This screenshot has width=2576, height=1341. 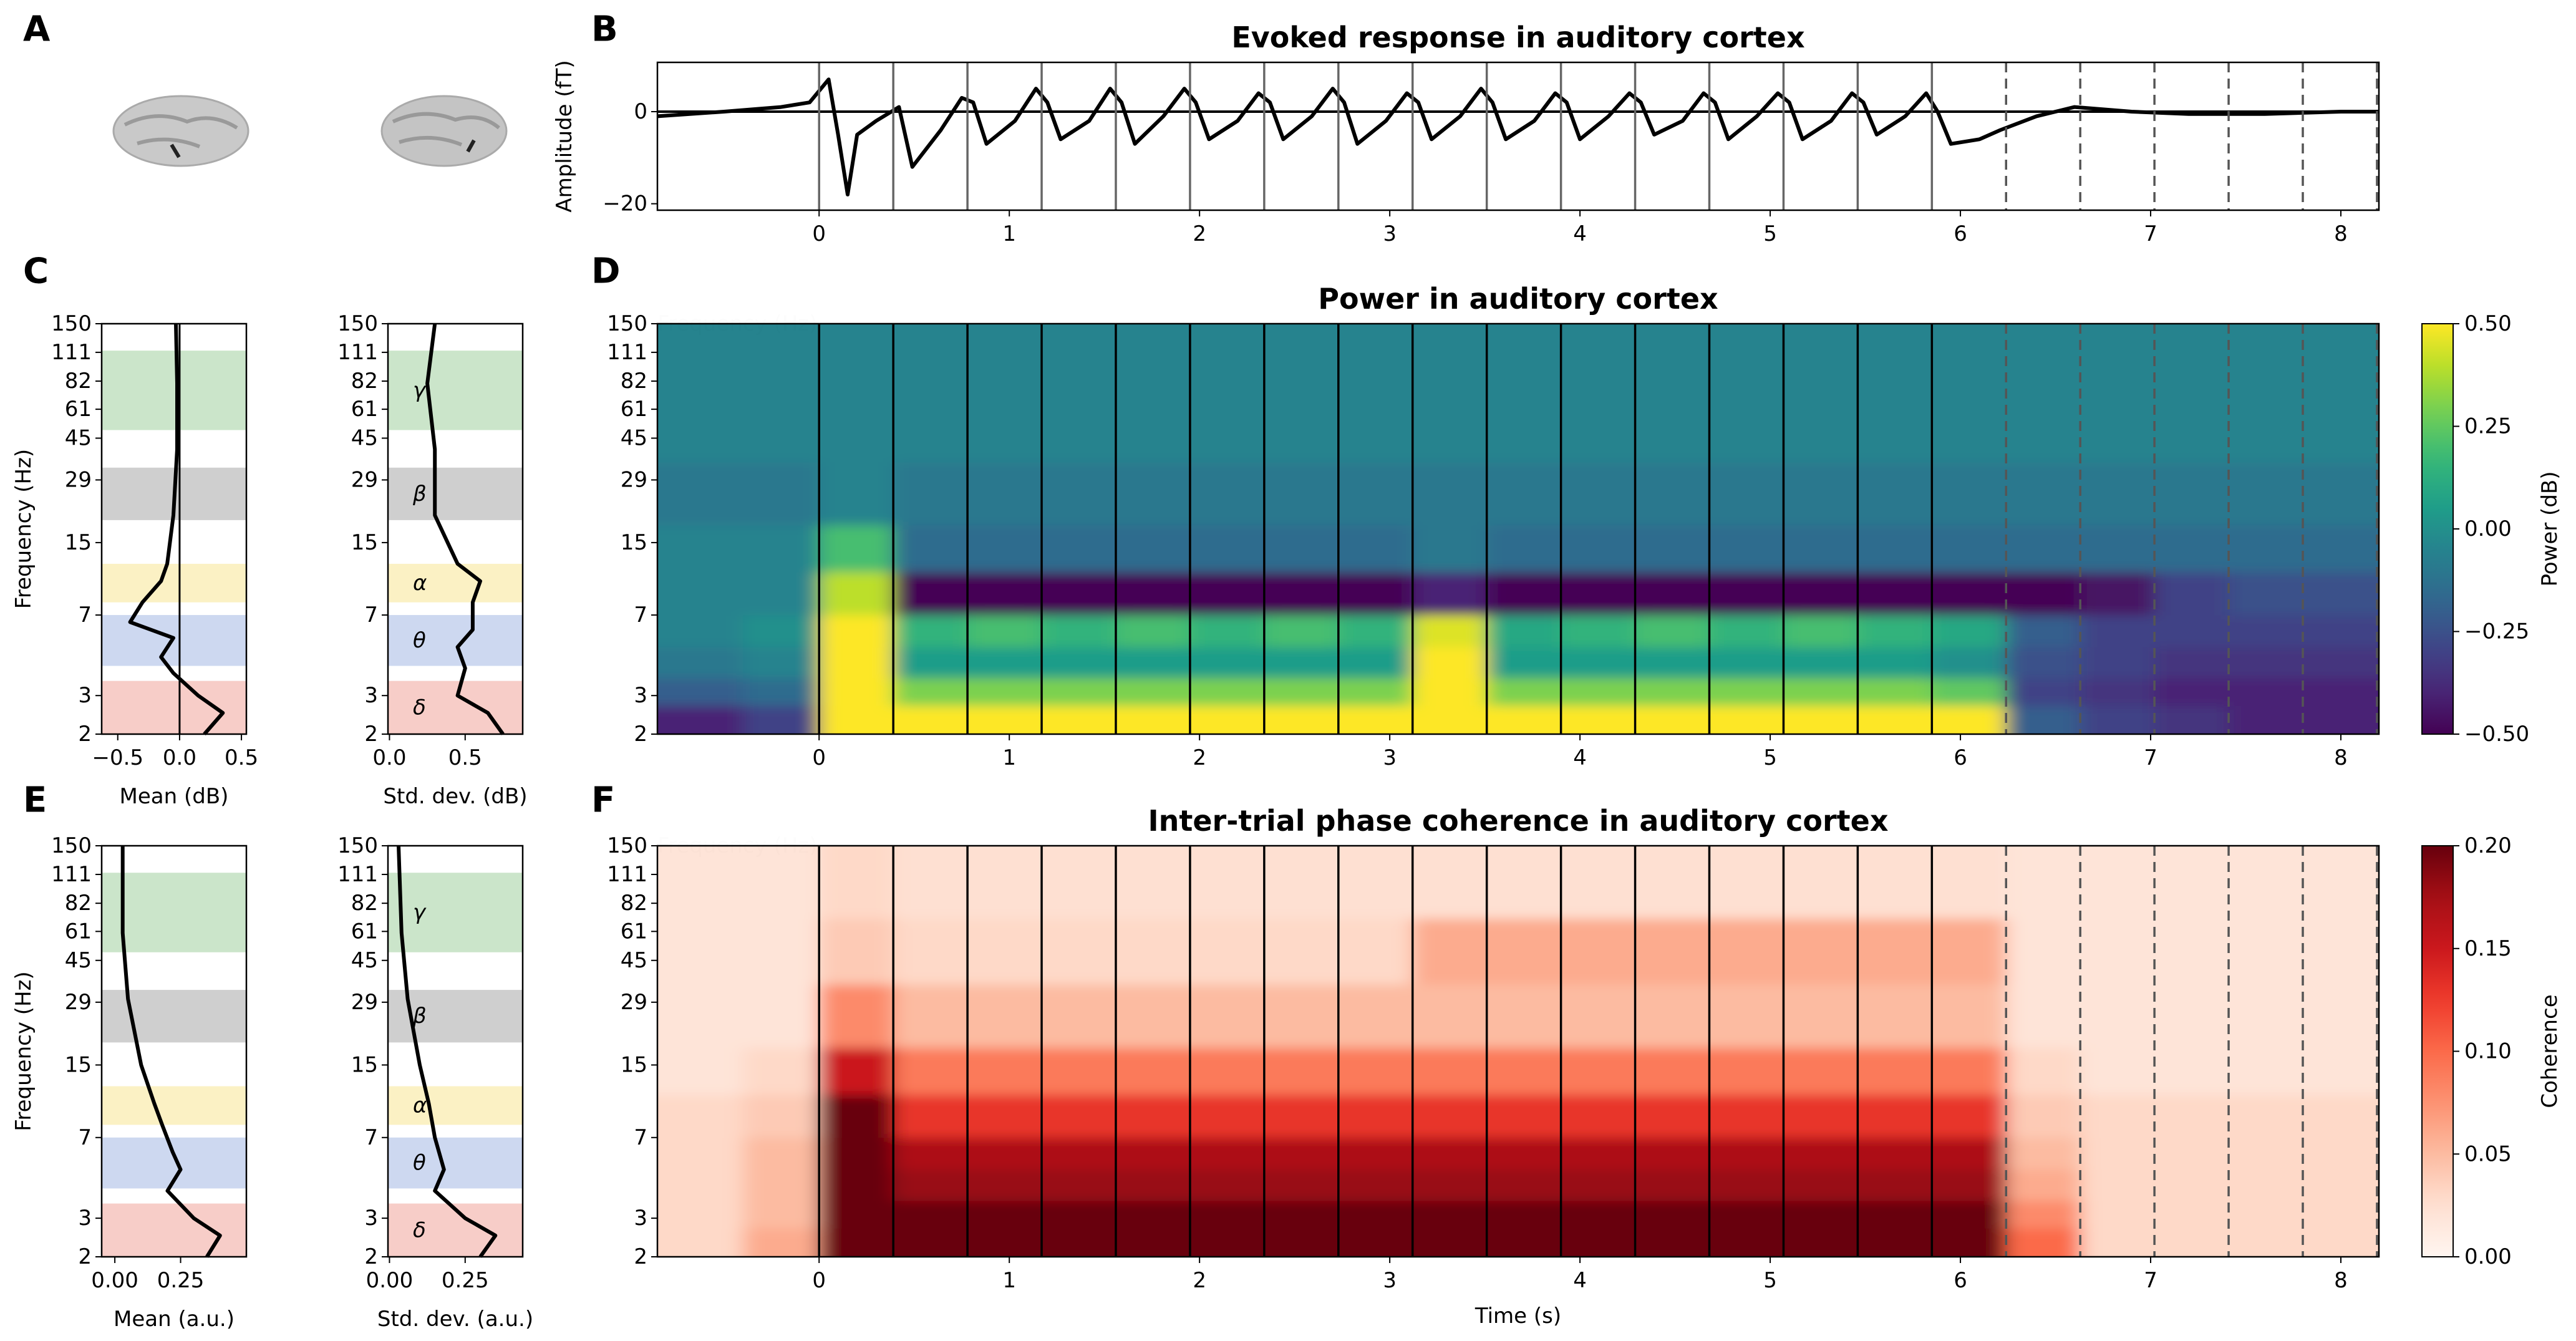 I want to click on y-tick-label: 3, so click(x=640, y=1218).